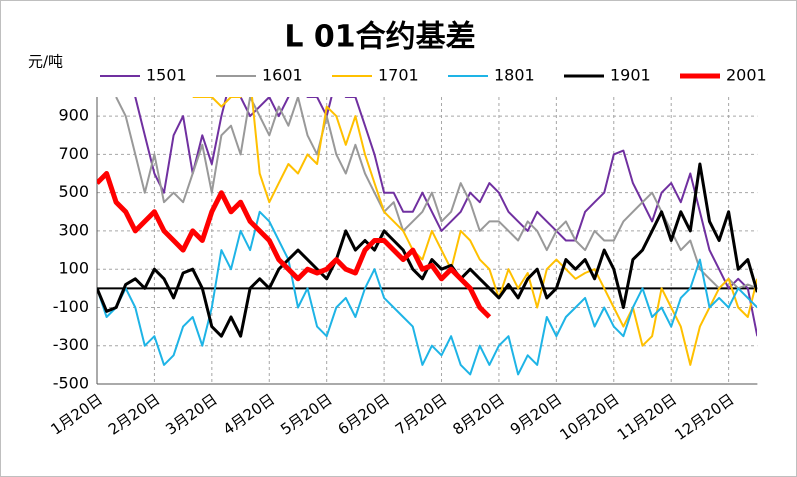  Describe the element at coordinates (379, 37) in the screenshot. I see `chart-title: L 01合约基差` at that location.